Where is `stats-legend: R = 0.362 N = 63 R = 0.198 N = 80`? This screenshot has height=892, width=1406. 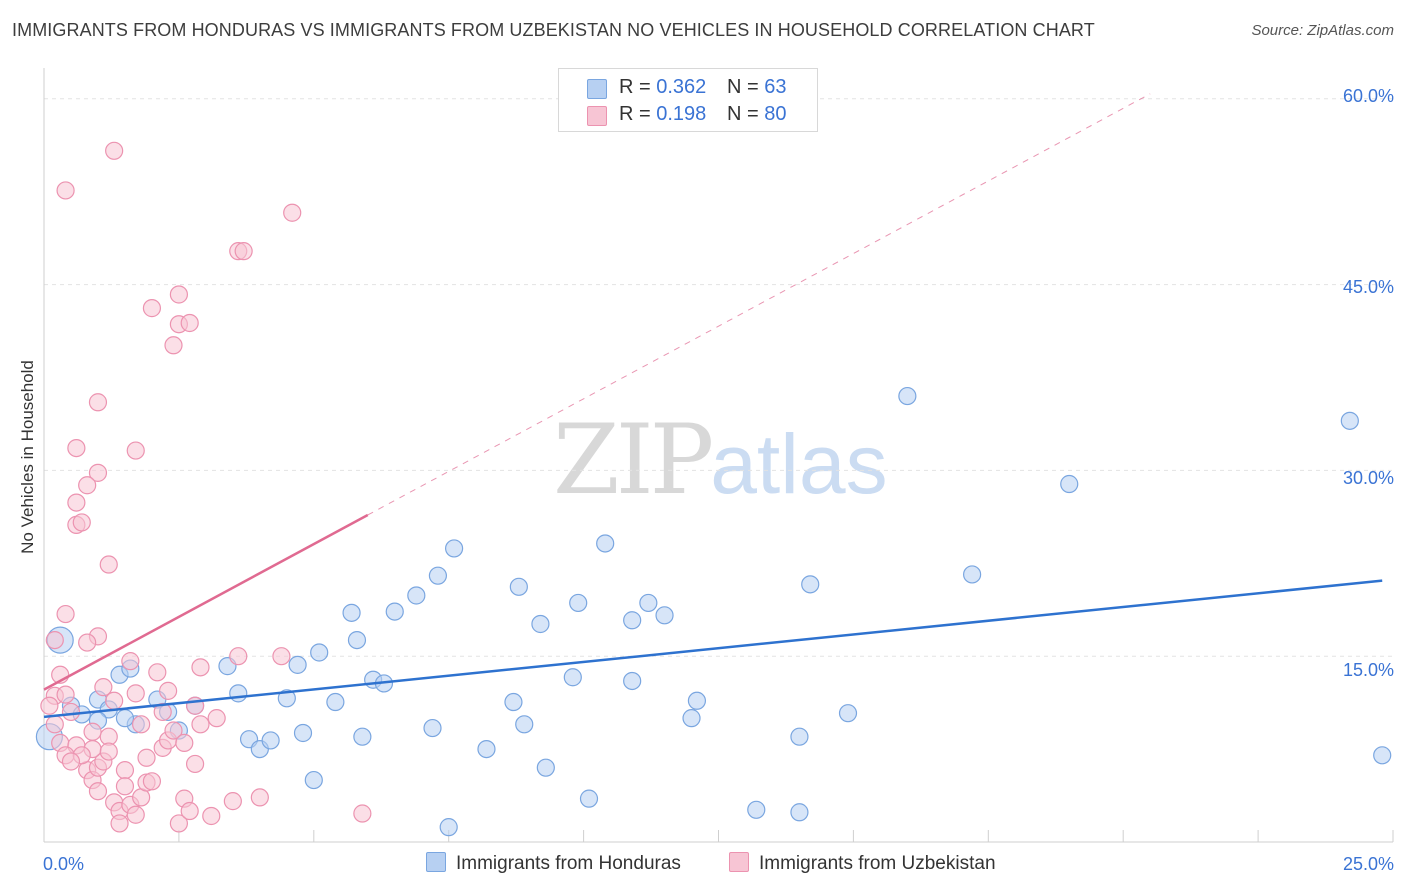 stats-legend: R = 0.362 N = 63 R = 0.198 N = 80 is located at coordinates (688, 100).